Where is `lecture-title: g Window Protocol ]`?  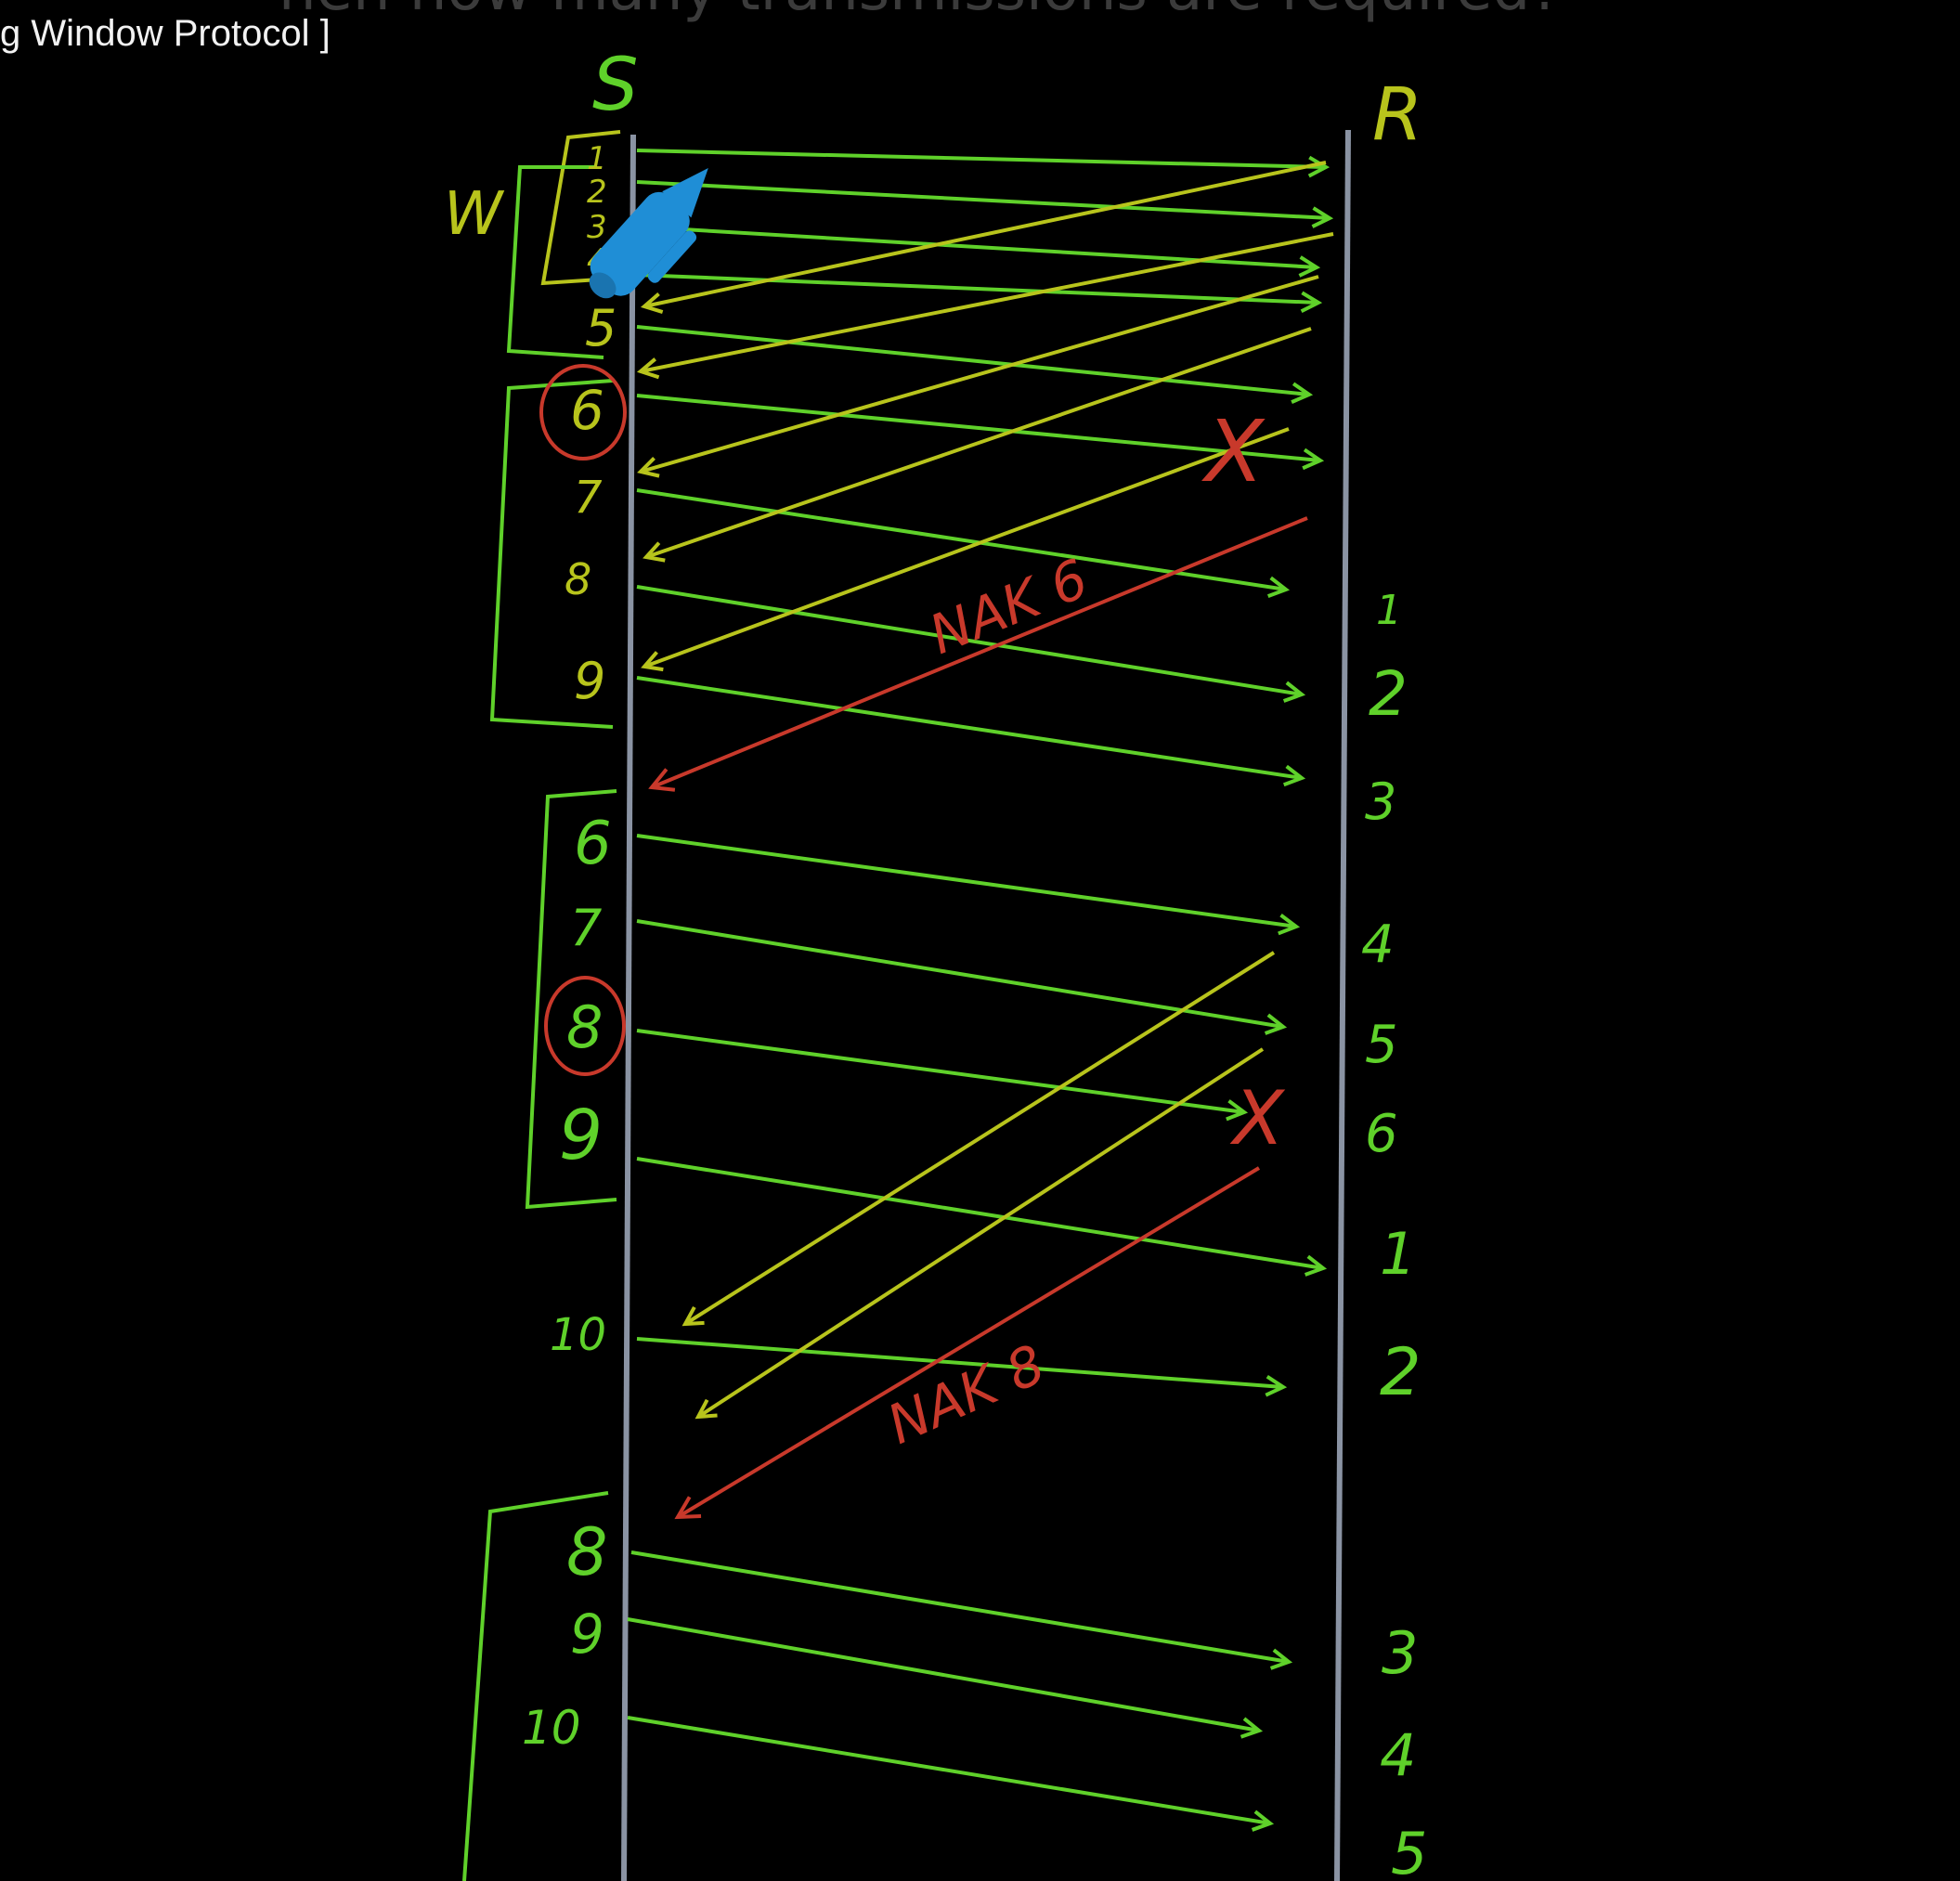 lecture-title: g Window Protocol ] is located at coordinates (165, 33).